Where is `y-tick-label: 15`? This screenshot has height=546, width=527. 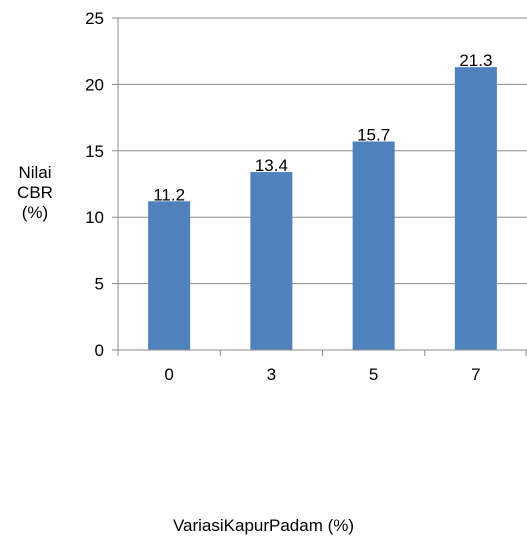 y-tick-label: 15 is located at coordinates (94, 151).